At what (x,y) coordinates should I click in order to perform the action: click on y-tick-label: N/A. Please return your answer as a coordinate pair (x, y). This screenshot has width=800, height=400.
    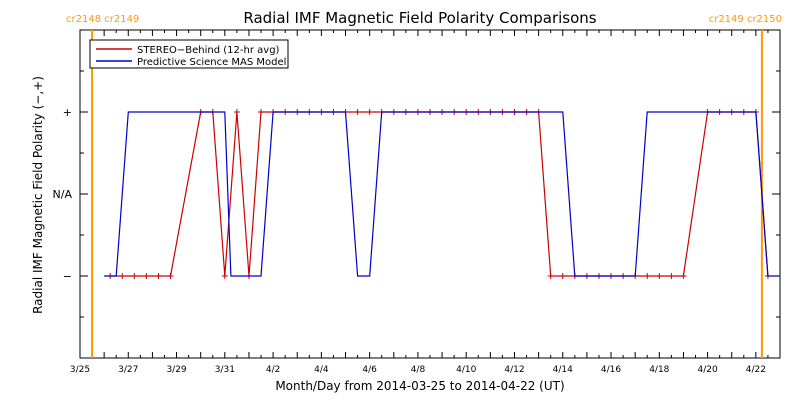
    Looking at the image, I should click on (63, 194).